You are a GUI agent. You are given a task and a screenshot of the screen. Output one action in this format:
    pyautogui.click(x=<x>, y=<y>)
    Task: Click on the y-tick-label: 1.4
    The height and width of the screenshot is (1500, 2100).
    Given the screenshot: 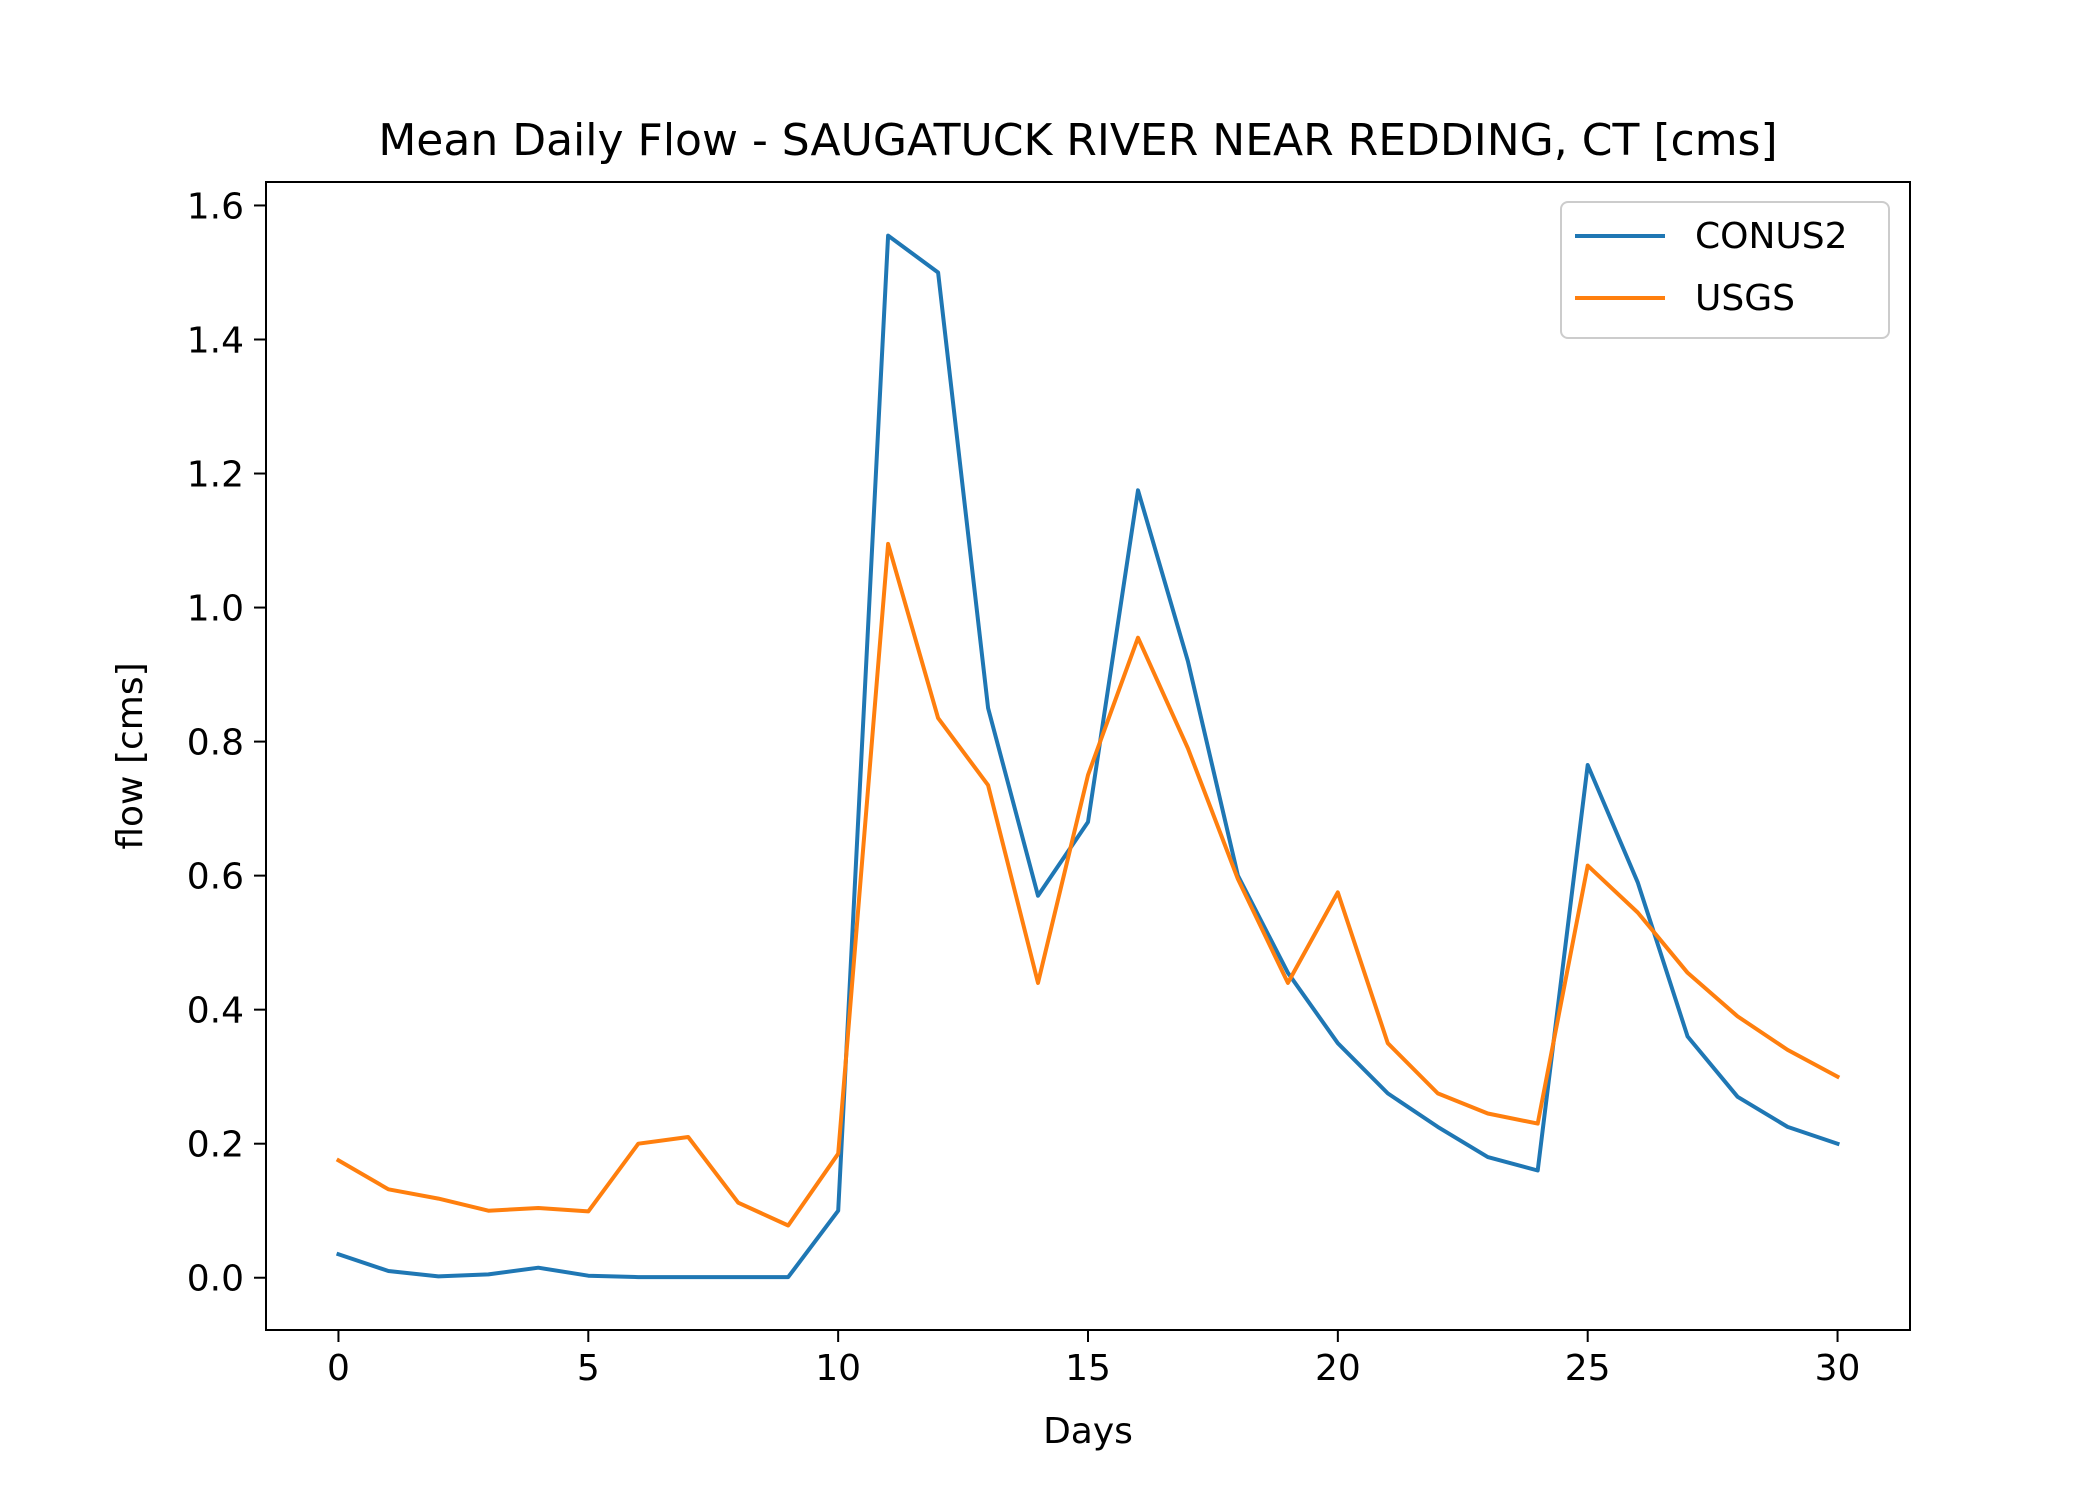 What is the action you would take?
    pyautogui.click(x=215, y=340)
    